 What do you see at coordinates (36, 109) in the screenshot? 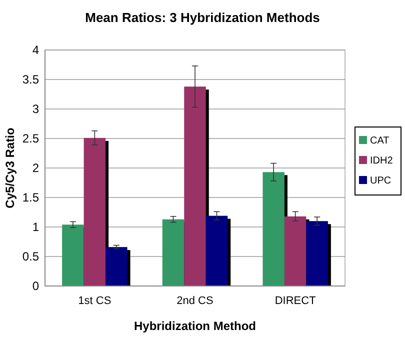
I see `y-tick-label: 3` at bounding box center [36, 109].